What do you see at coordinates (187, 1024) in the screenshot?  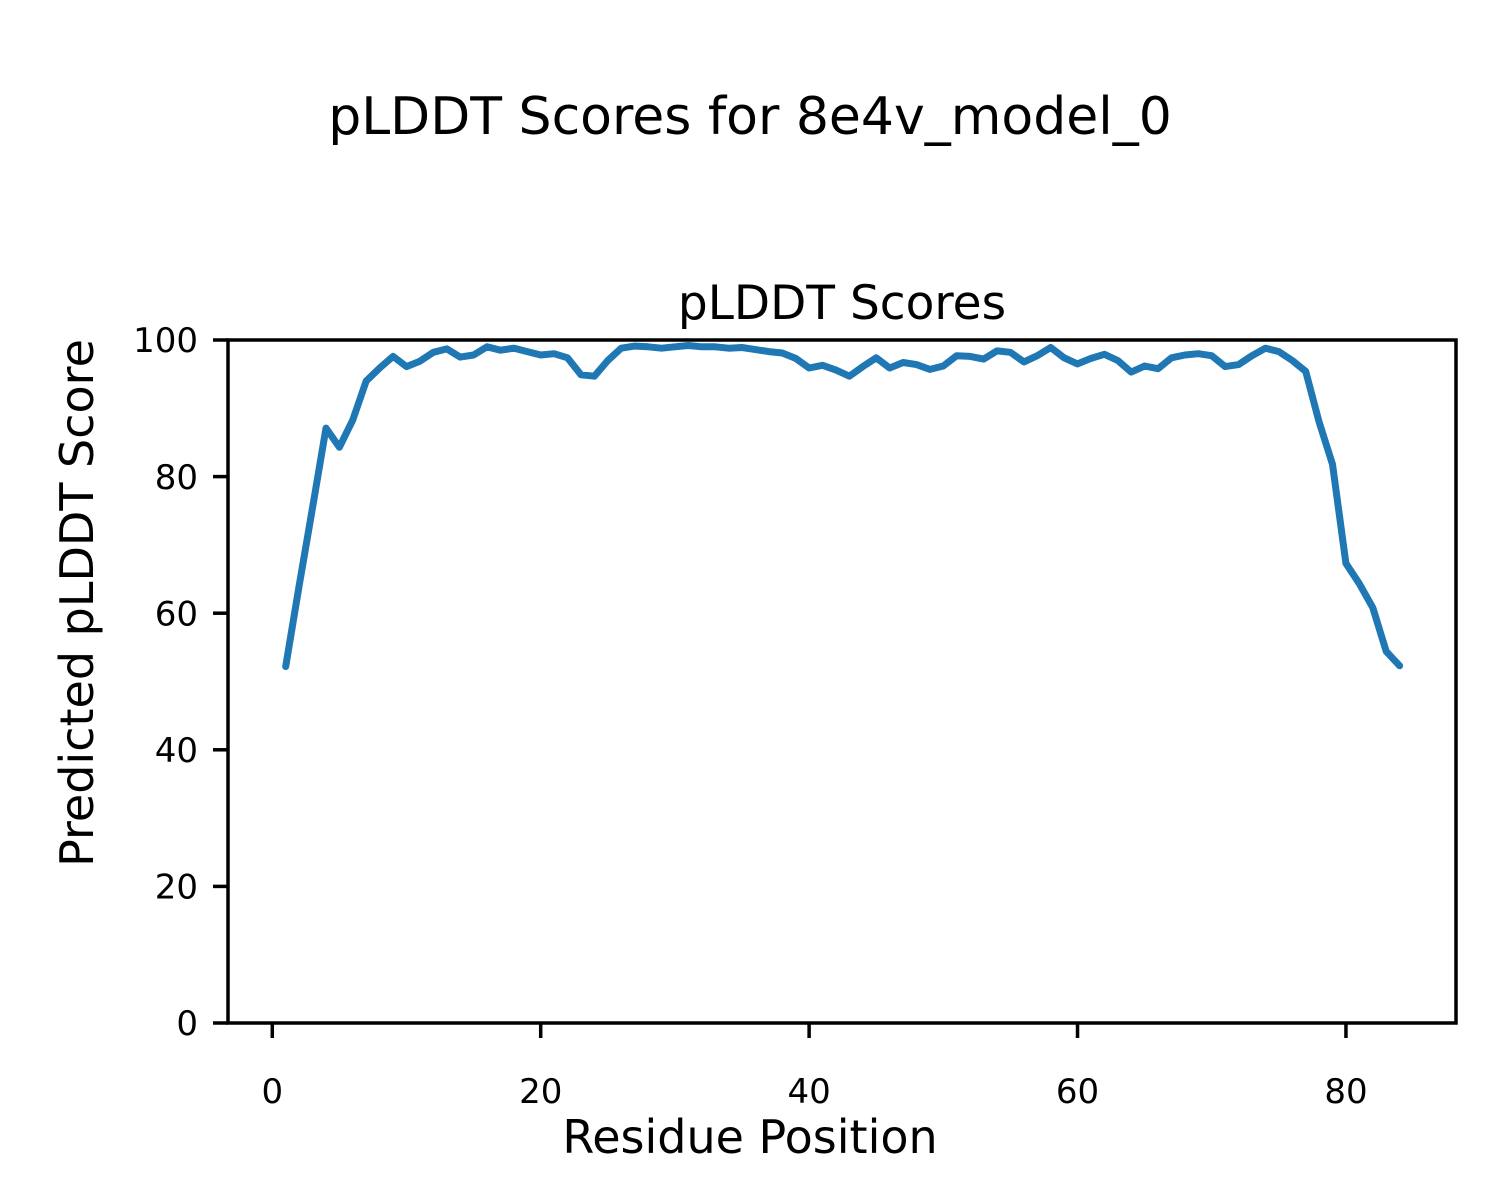 I see `y-tick-label: 0` at bounding box center [187, 1024].